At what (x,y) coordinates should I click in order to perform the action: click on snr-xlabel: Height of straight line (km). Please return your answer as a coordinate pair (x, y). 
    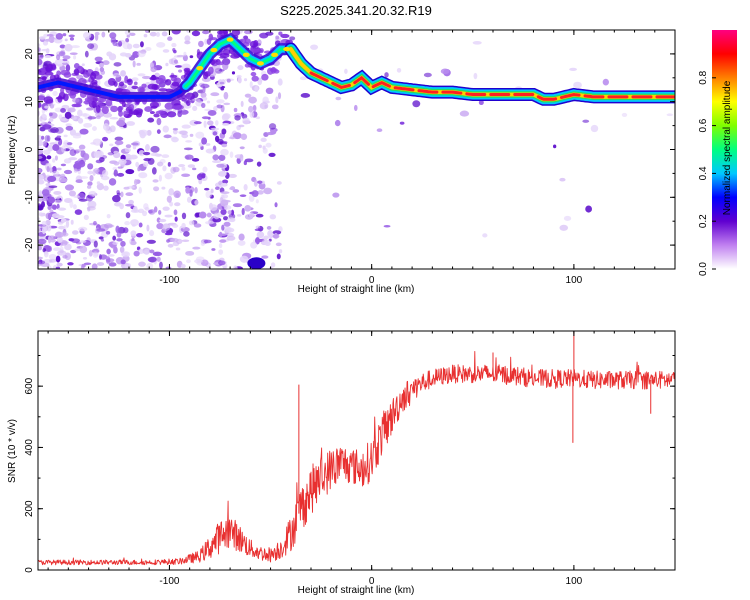
    Looking at the image, I should click on (356, 590).